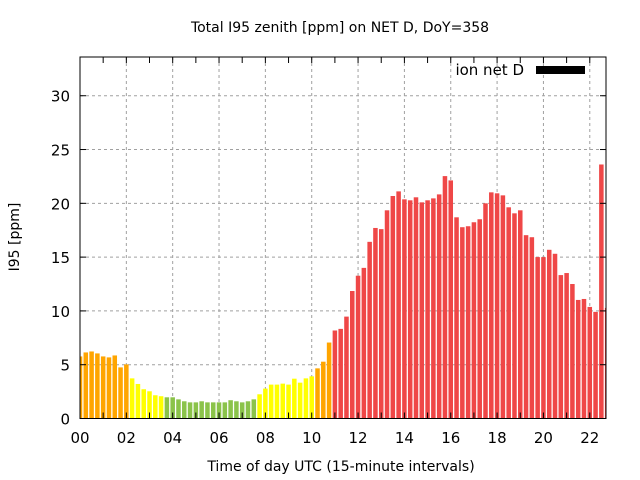  I want to click on x-tick-label: 22, so click(589, 438).